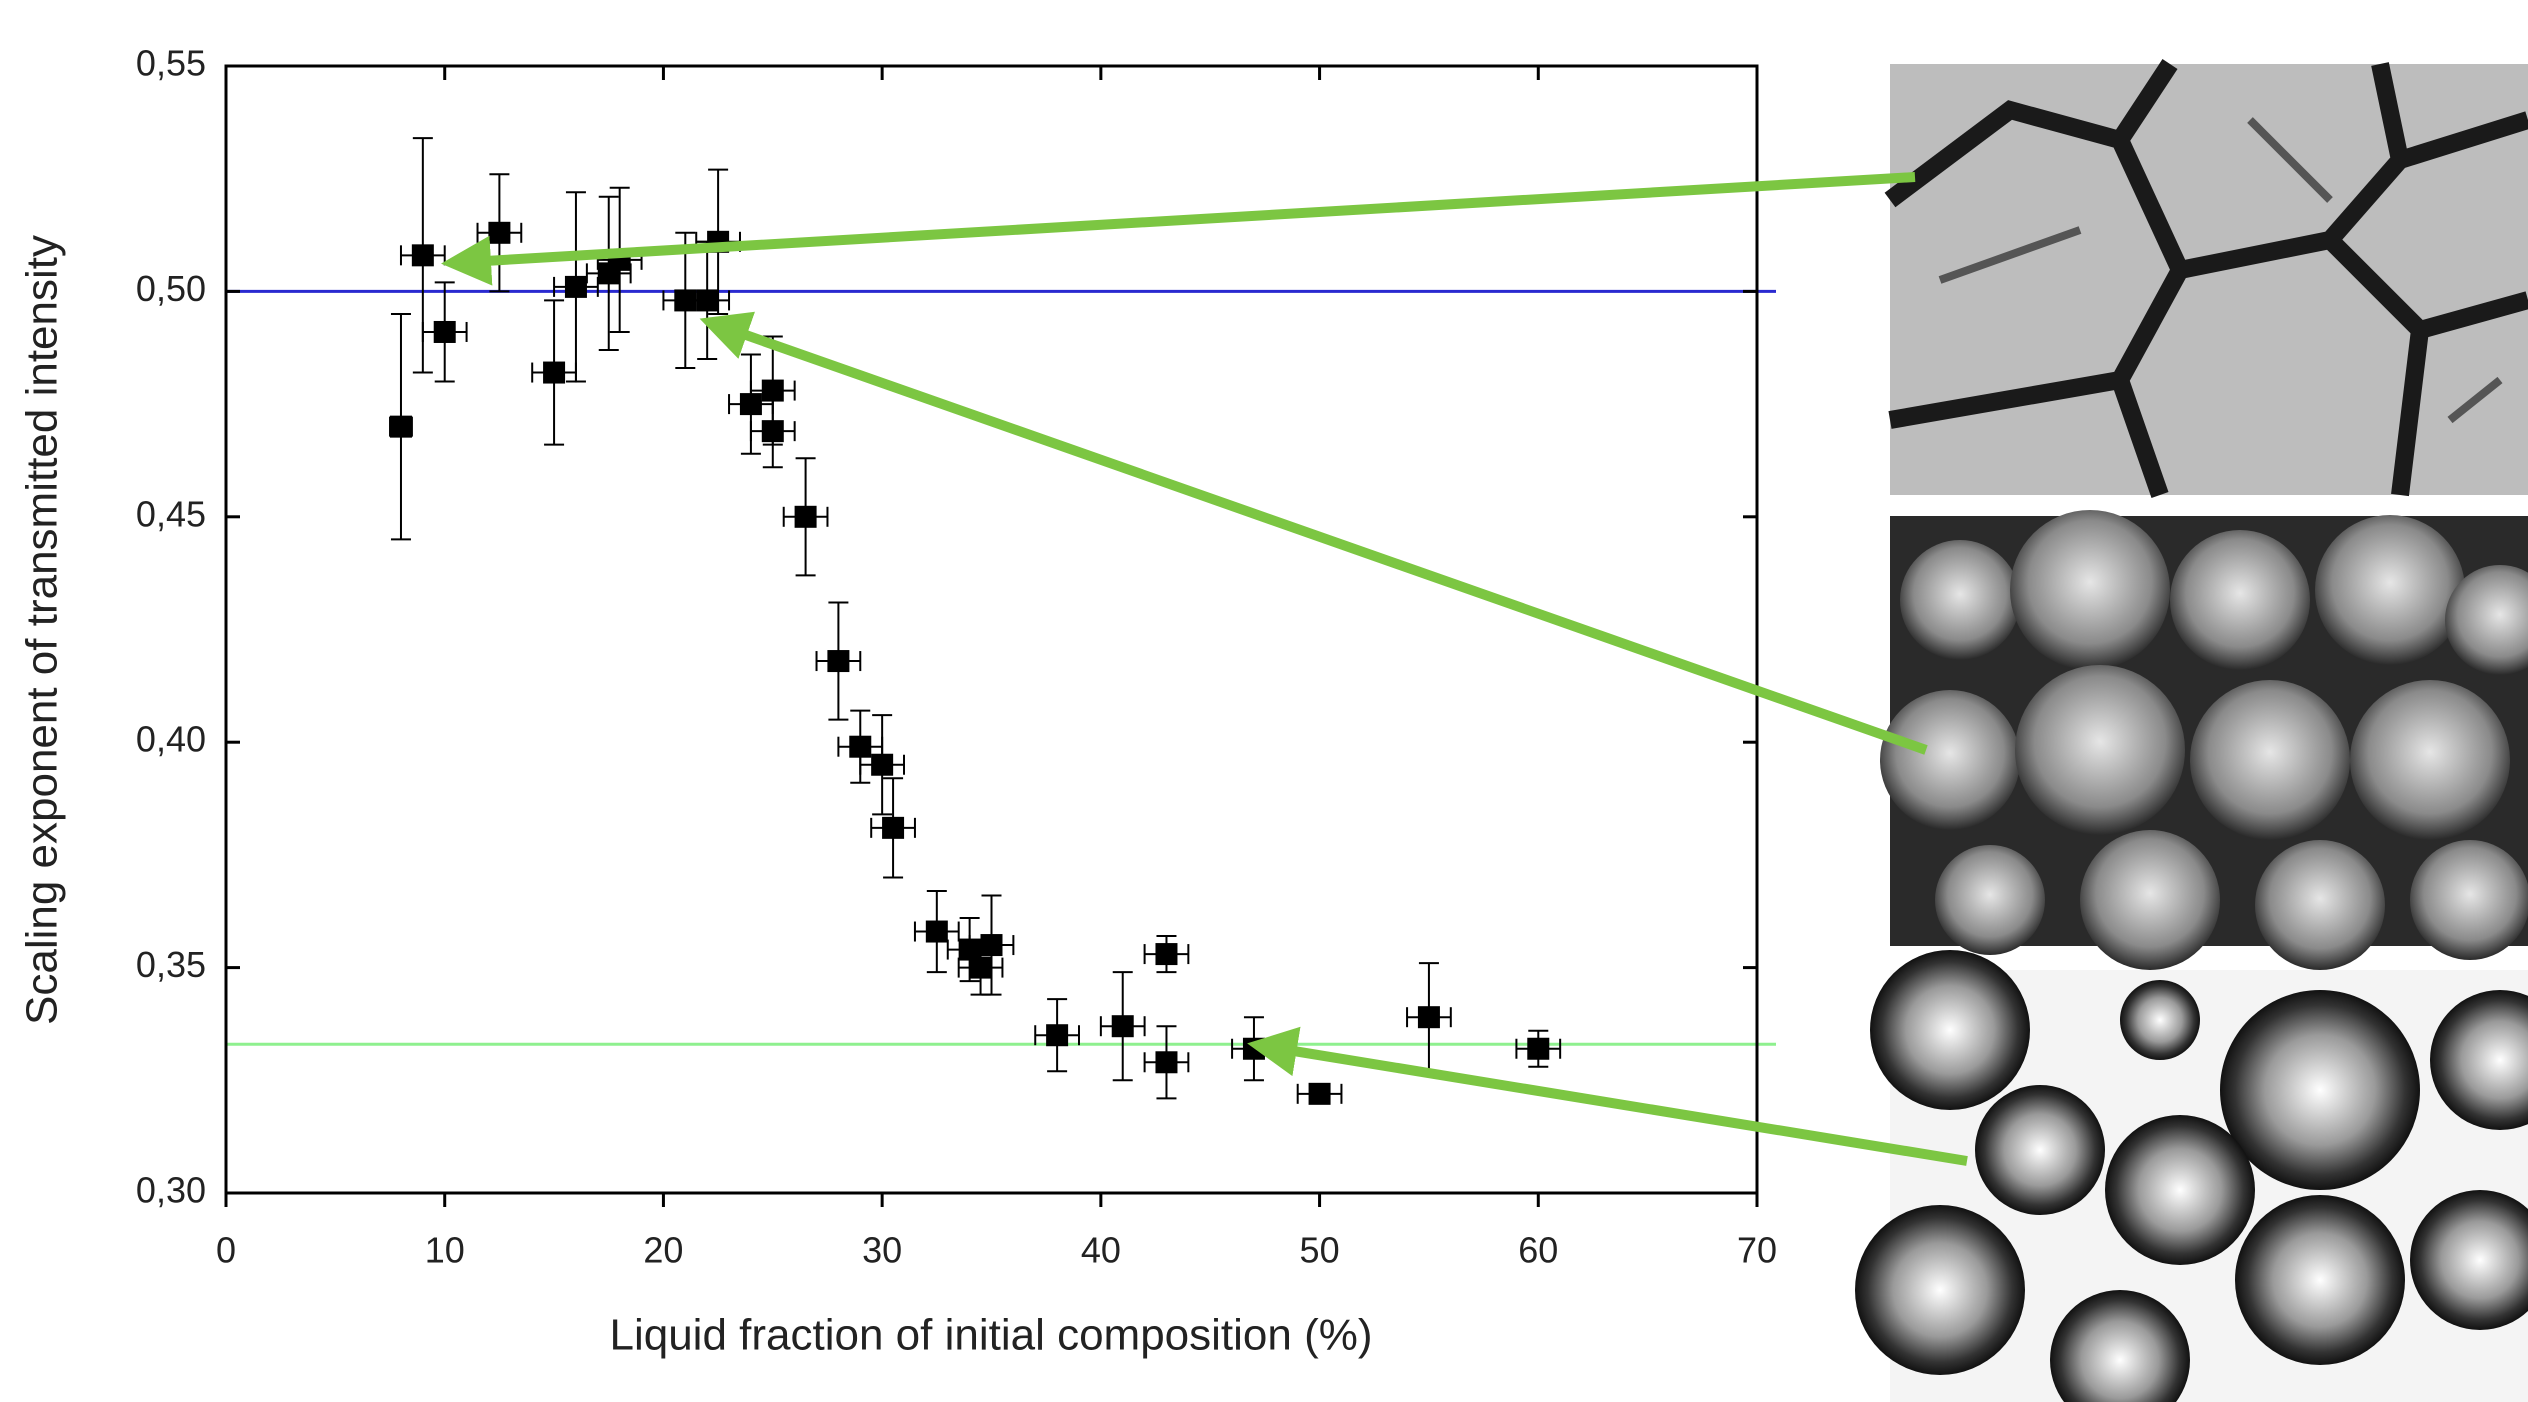 The width and height of the screenshot is (2528, 1402). What do you see at coordinates (171, 964) in the screenshot?
I see `y-tick-label: 0,35` at bounding box center [171, 964].